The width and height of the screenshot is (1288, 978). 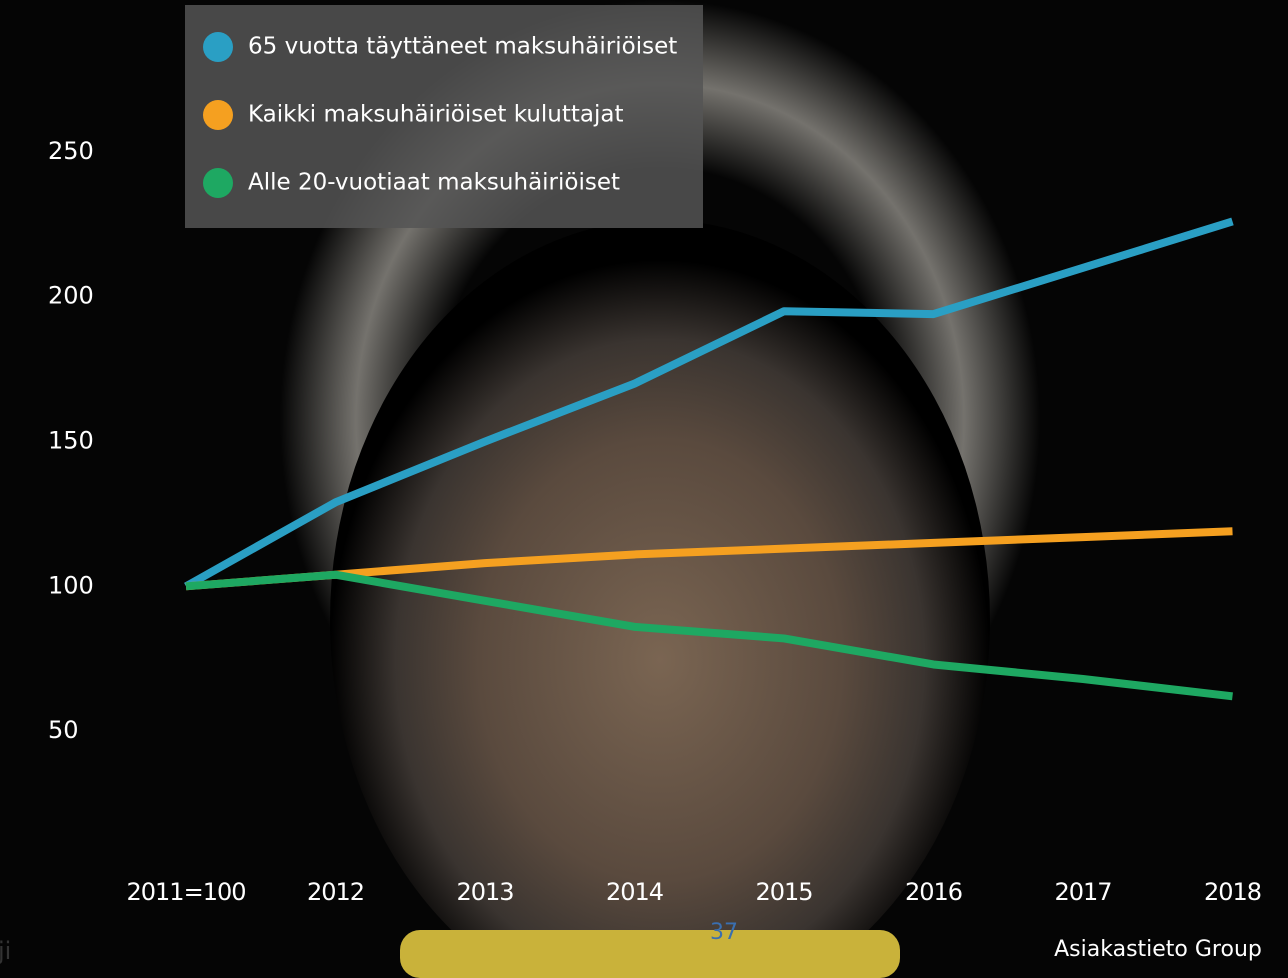 I want to click on page-number: 37, so click(x=724, y=932).